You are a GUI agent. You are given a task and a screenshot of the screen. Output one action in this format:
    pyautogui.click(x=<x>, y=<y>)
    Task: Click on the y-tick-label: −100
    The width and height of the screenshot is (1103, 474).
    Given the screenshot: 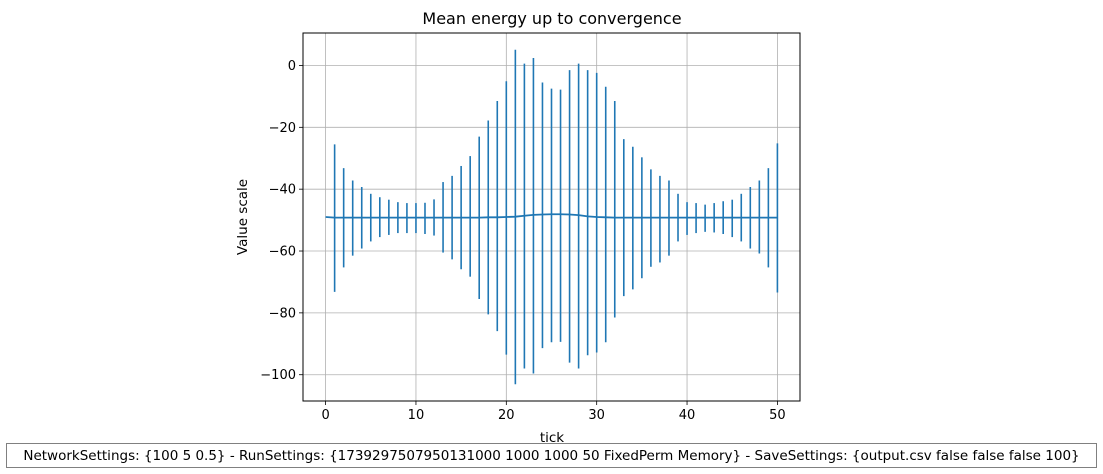 What is the action you would take?
    pyautogui.click(x=278, y=375)
    